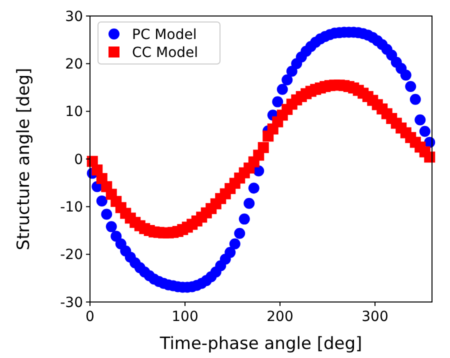 This screenshot has height=358, width=450. What do you see at coordinates (185, 317) in the screenshot?
I see `x-tick-label: 100` at bounding box center [185, 317].